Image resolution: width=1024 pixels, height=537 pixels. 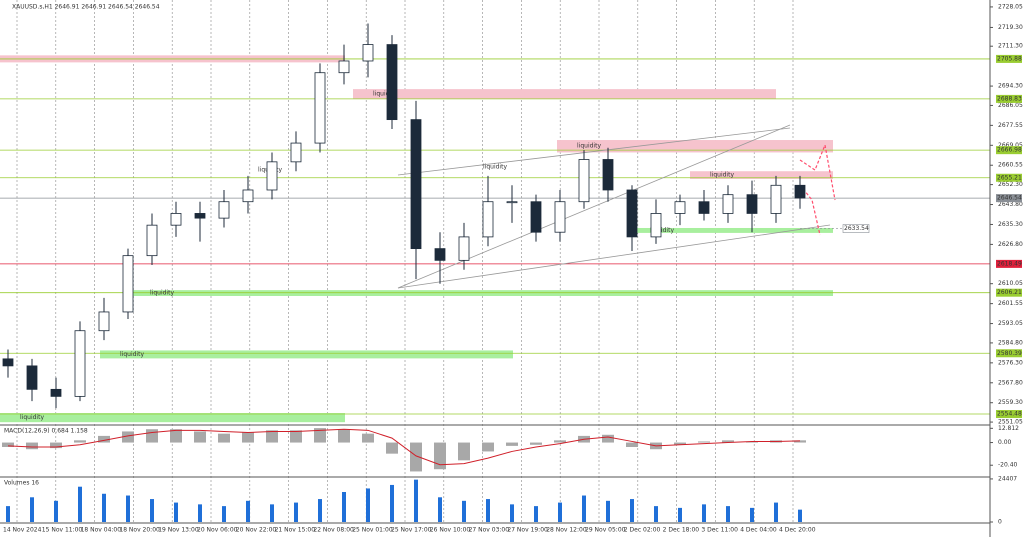 What do you see at coordinates (1010, 422) in the screenshot?
I see `y-tick-label: 2551.05` at bounding box center [1010, 422].